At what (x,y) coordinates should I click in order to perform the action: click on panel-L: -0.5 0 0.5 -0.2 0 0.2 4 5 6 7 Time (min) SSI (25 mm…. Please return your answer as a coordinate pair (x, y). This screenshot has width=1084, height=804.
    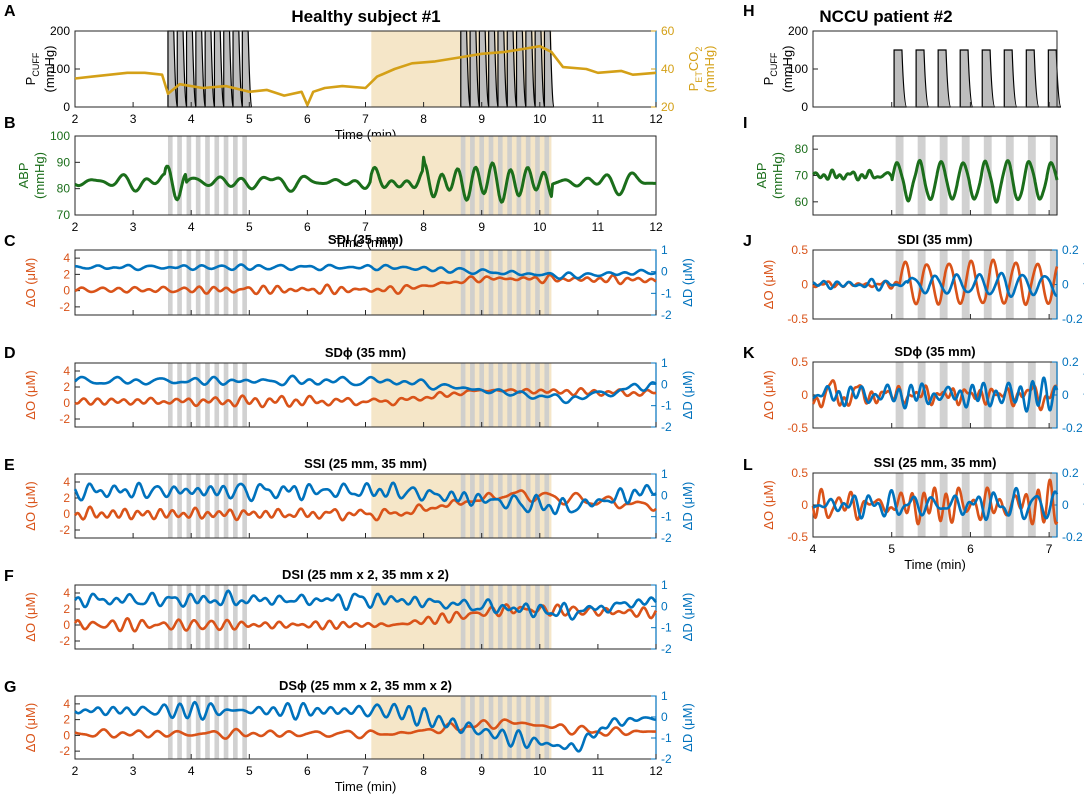
    Looking at the image, I should click on (913, 513).